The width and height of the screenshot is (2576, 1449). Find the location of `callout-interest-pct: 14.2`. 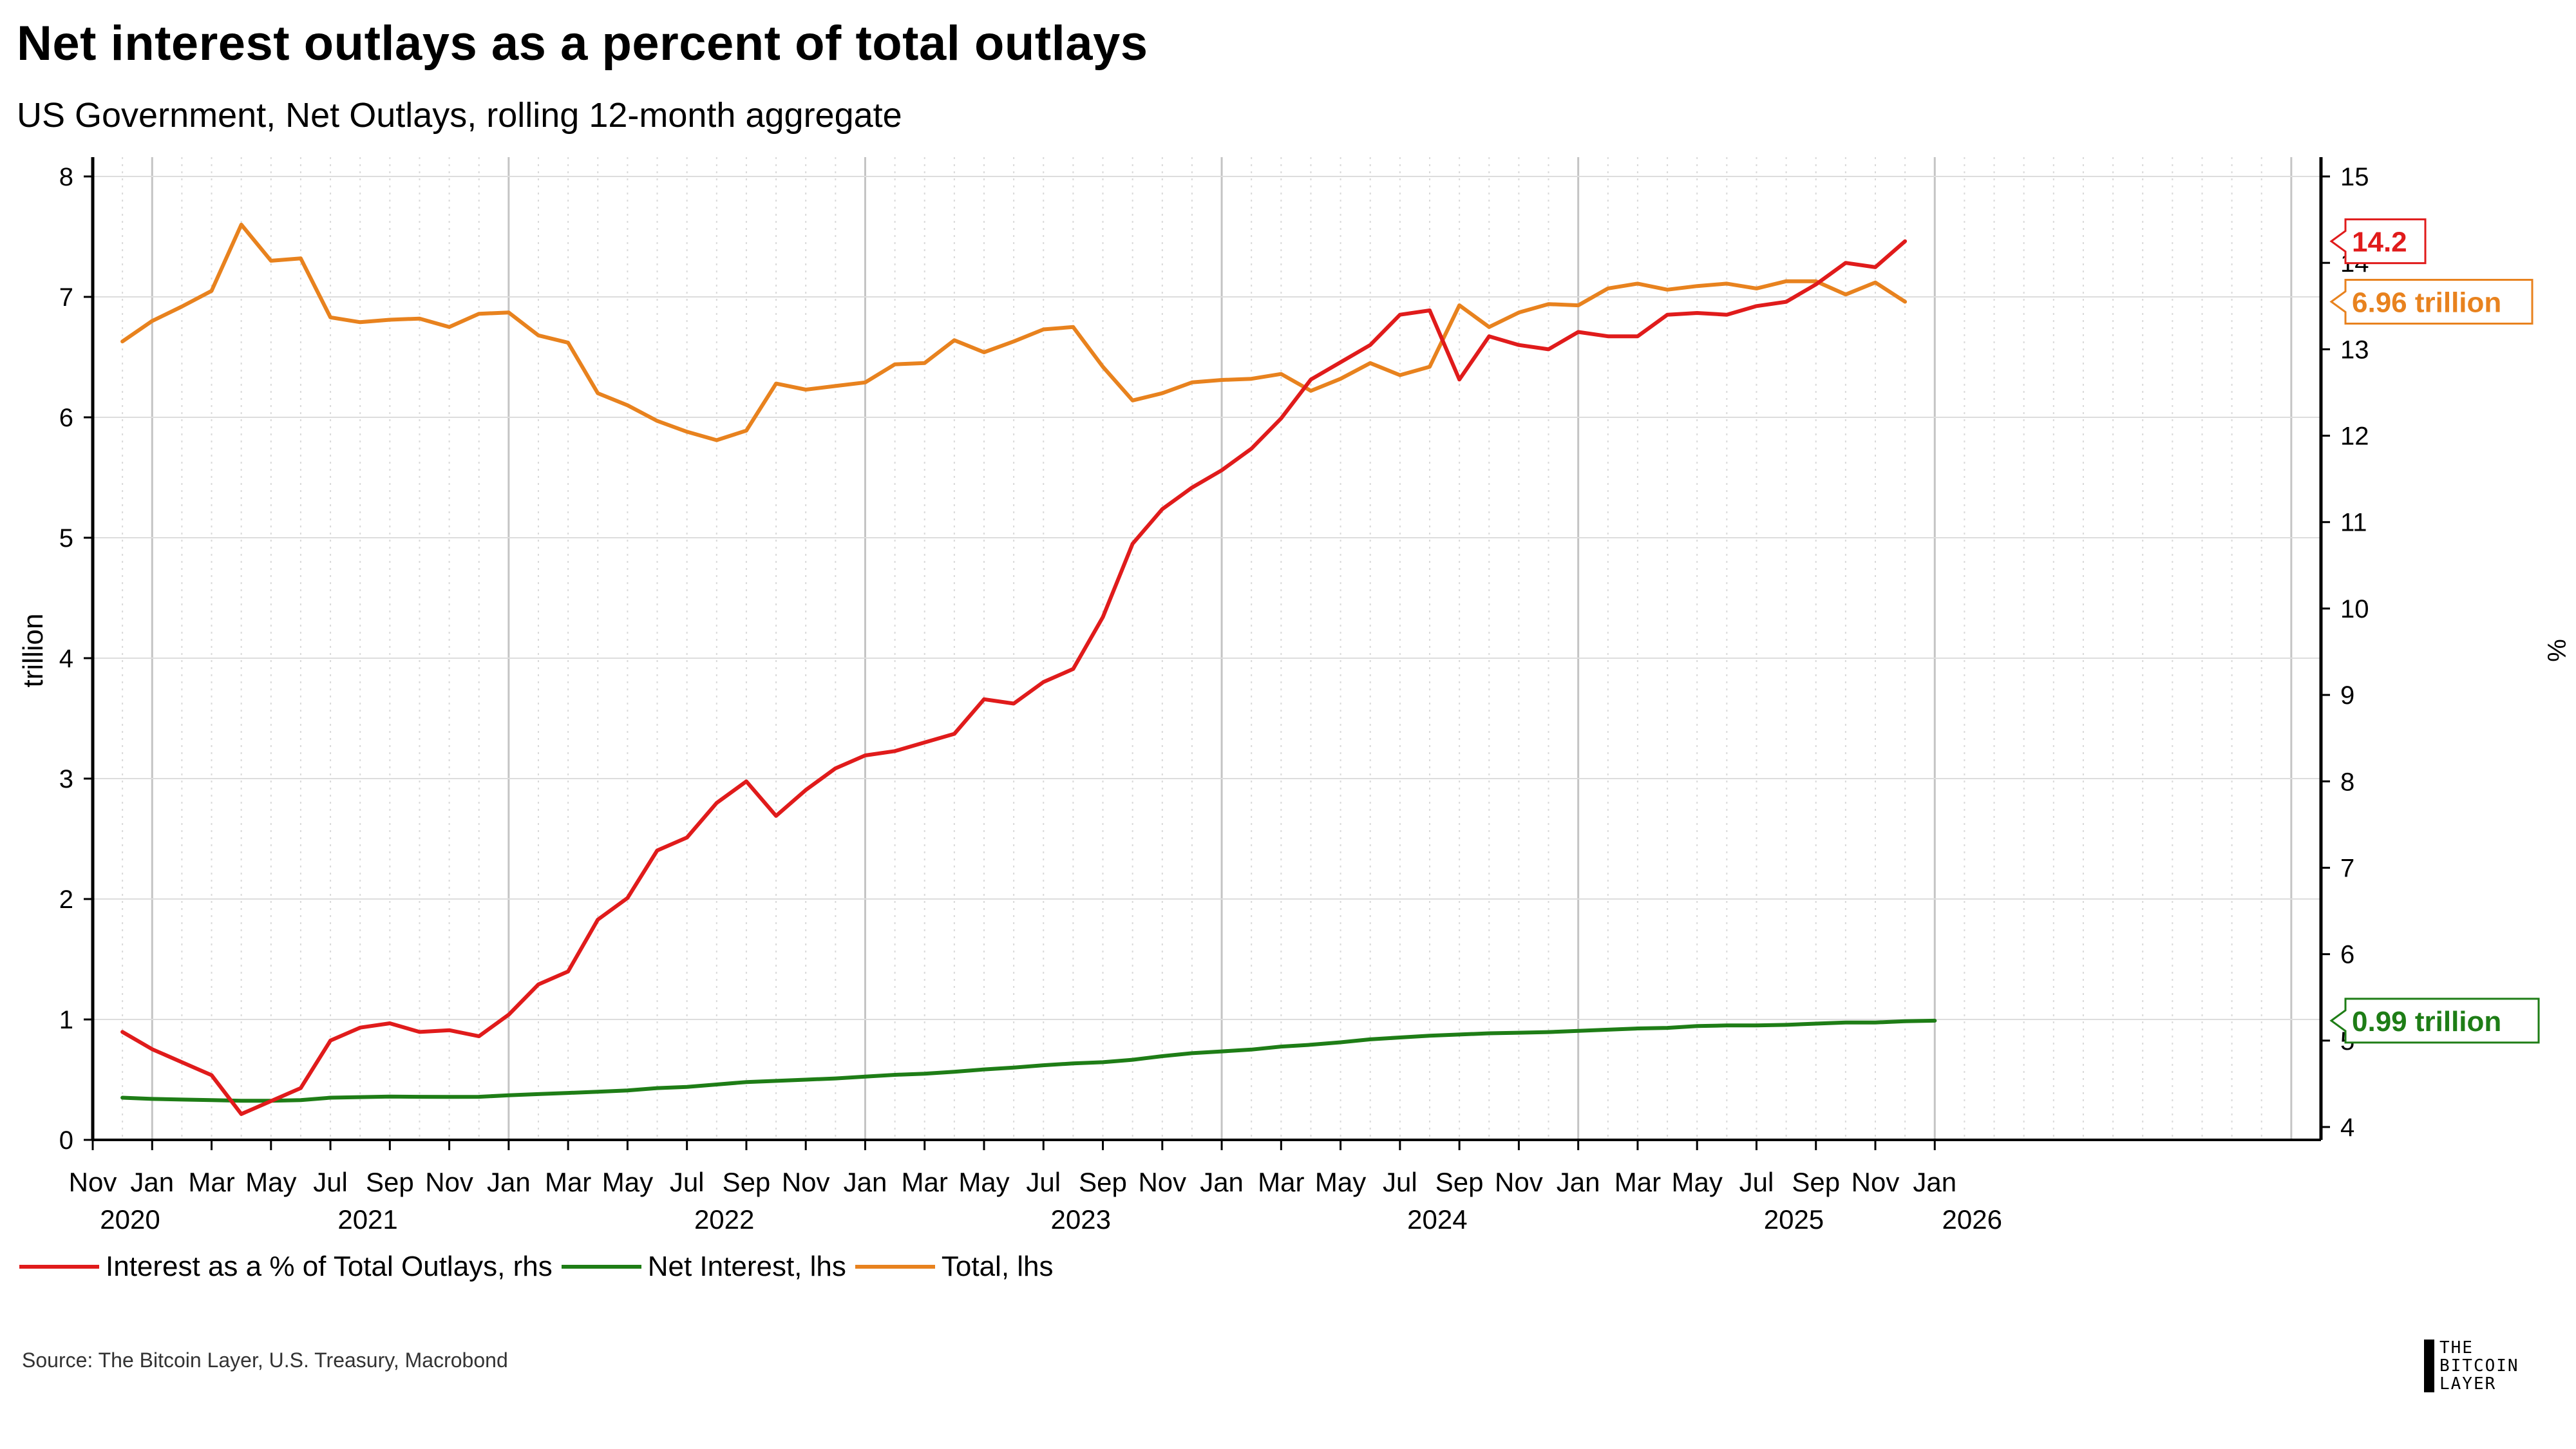

callout-interest-pct: 14.2 is located at coordinates (2378, 241).